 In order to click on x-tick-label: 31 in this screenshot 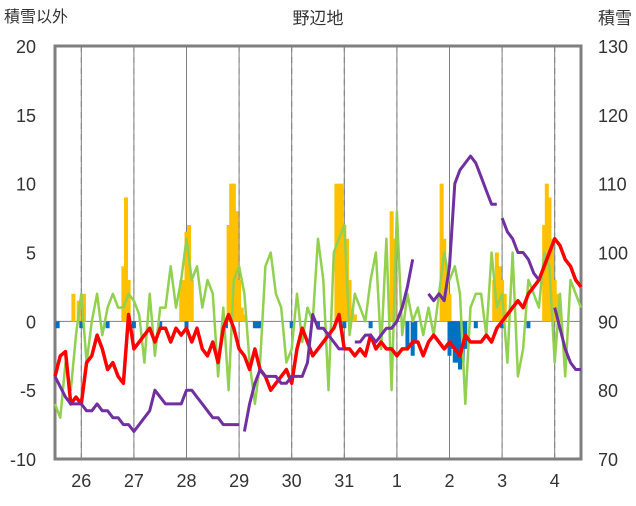, I will do `click(344, 481)`.